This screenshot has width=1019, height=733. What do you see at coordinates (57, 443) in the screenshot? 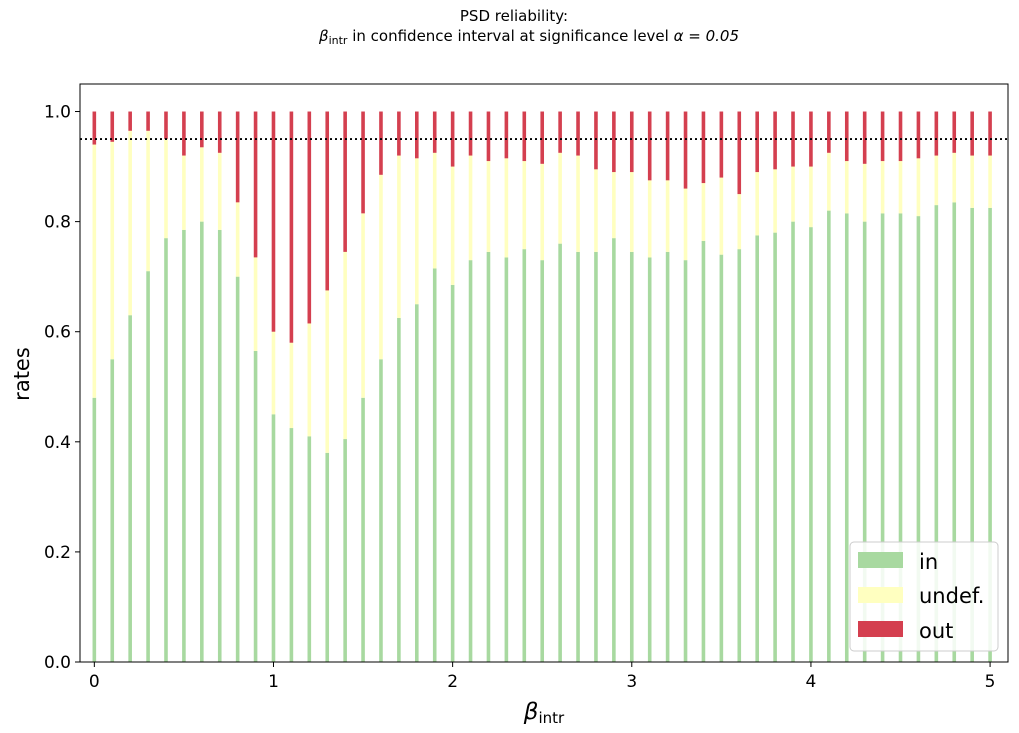
I see `y-tick-label-2: 0.4` at bounding box center [57, 443].